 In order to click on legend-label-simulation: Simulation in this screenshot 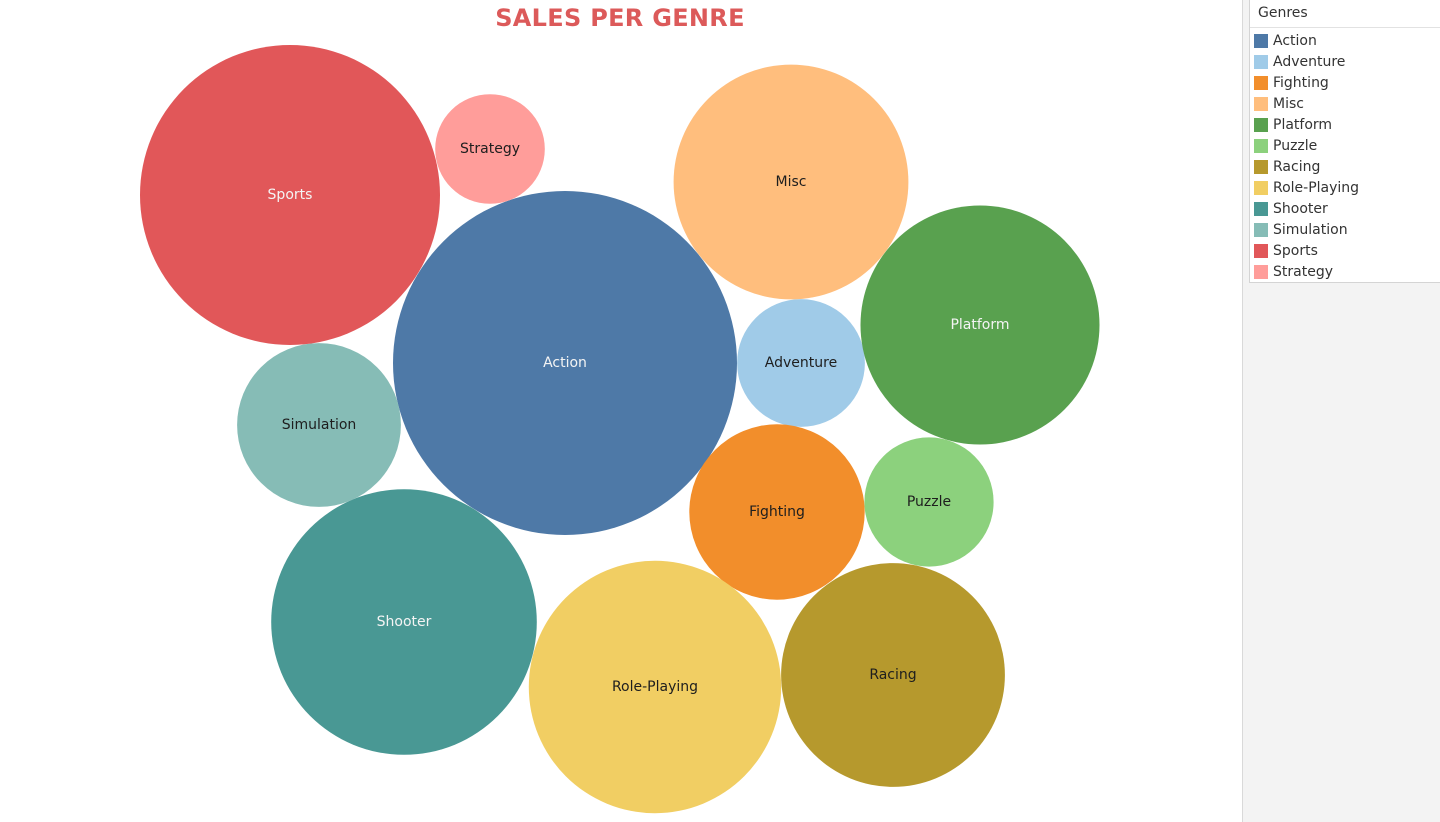, I will do `click(1310, 229)`.